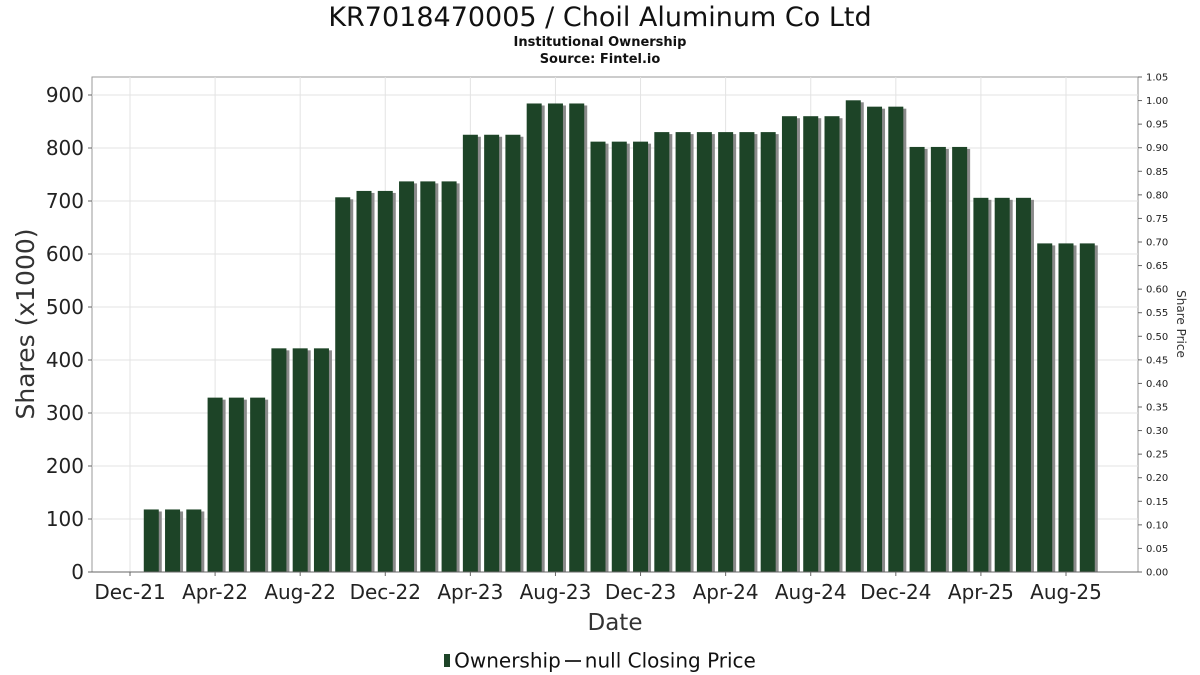 Image resolution: width=1200 pixels, height=675 pixels. I want to click on chart-title: KR7018470005 / Choil Aluminum Co Ltd, so click(600, 17).